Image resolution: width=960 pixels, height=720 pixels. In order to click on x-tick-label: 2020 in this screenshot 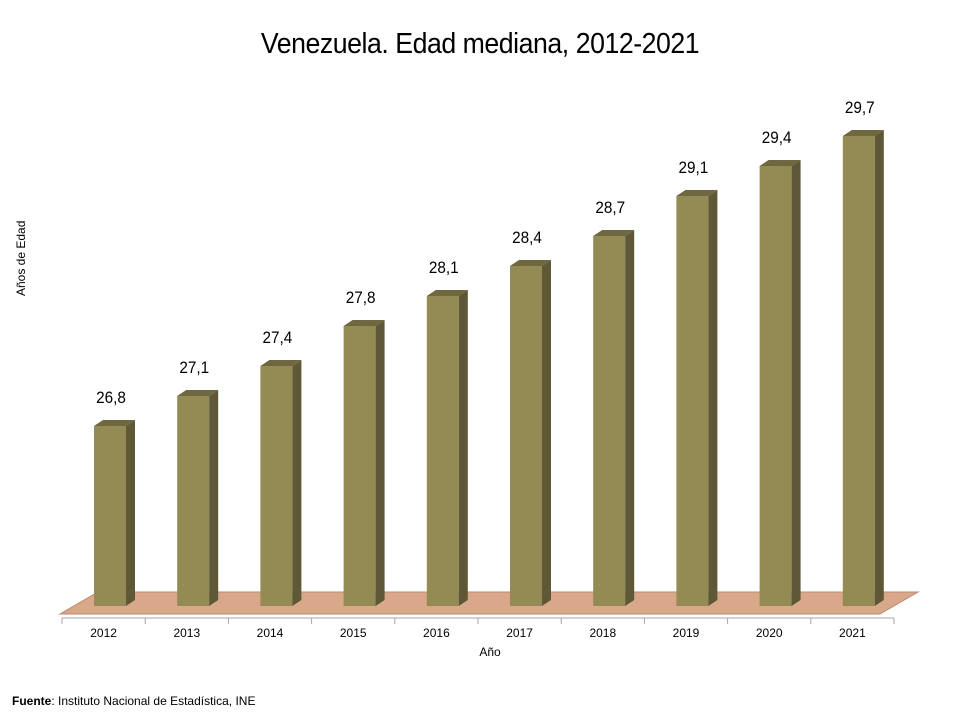, I will do `click(769, 633)`.